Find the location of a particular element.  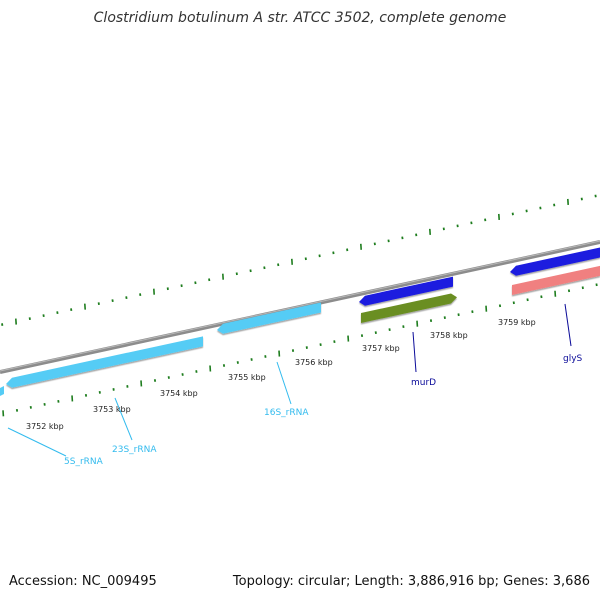

tick-label: 3752 kbp is located at coordinates (45, 426).